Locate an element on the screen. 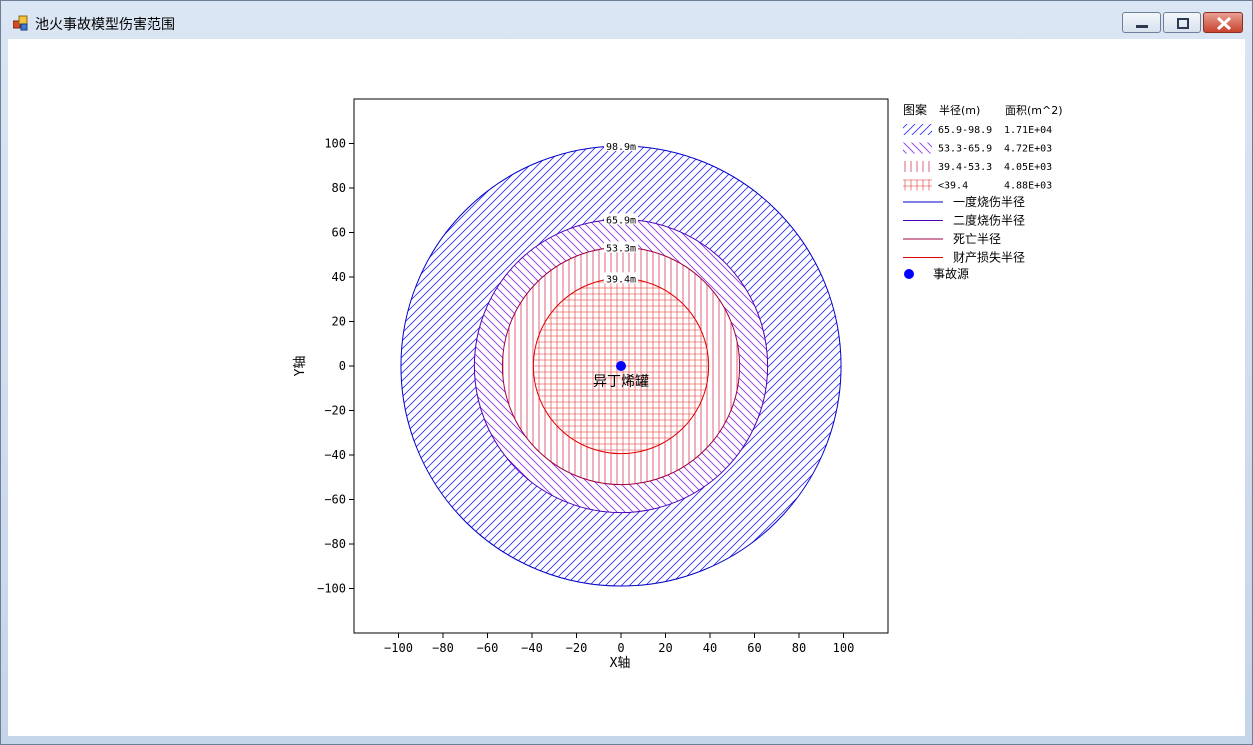  y-tick-label-2: 60 is located at coordinates (339, 233).